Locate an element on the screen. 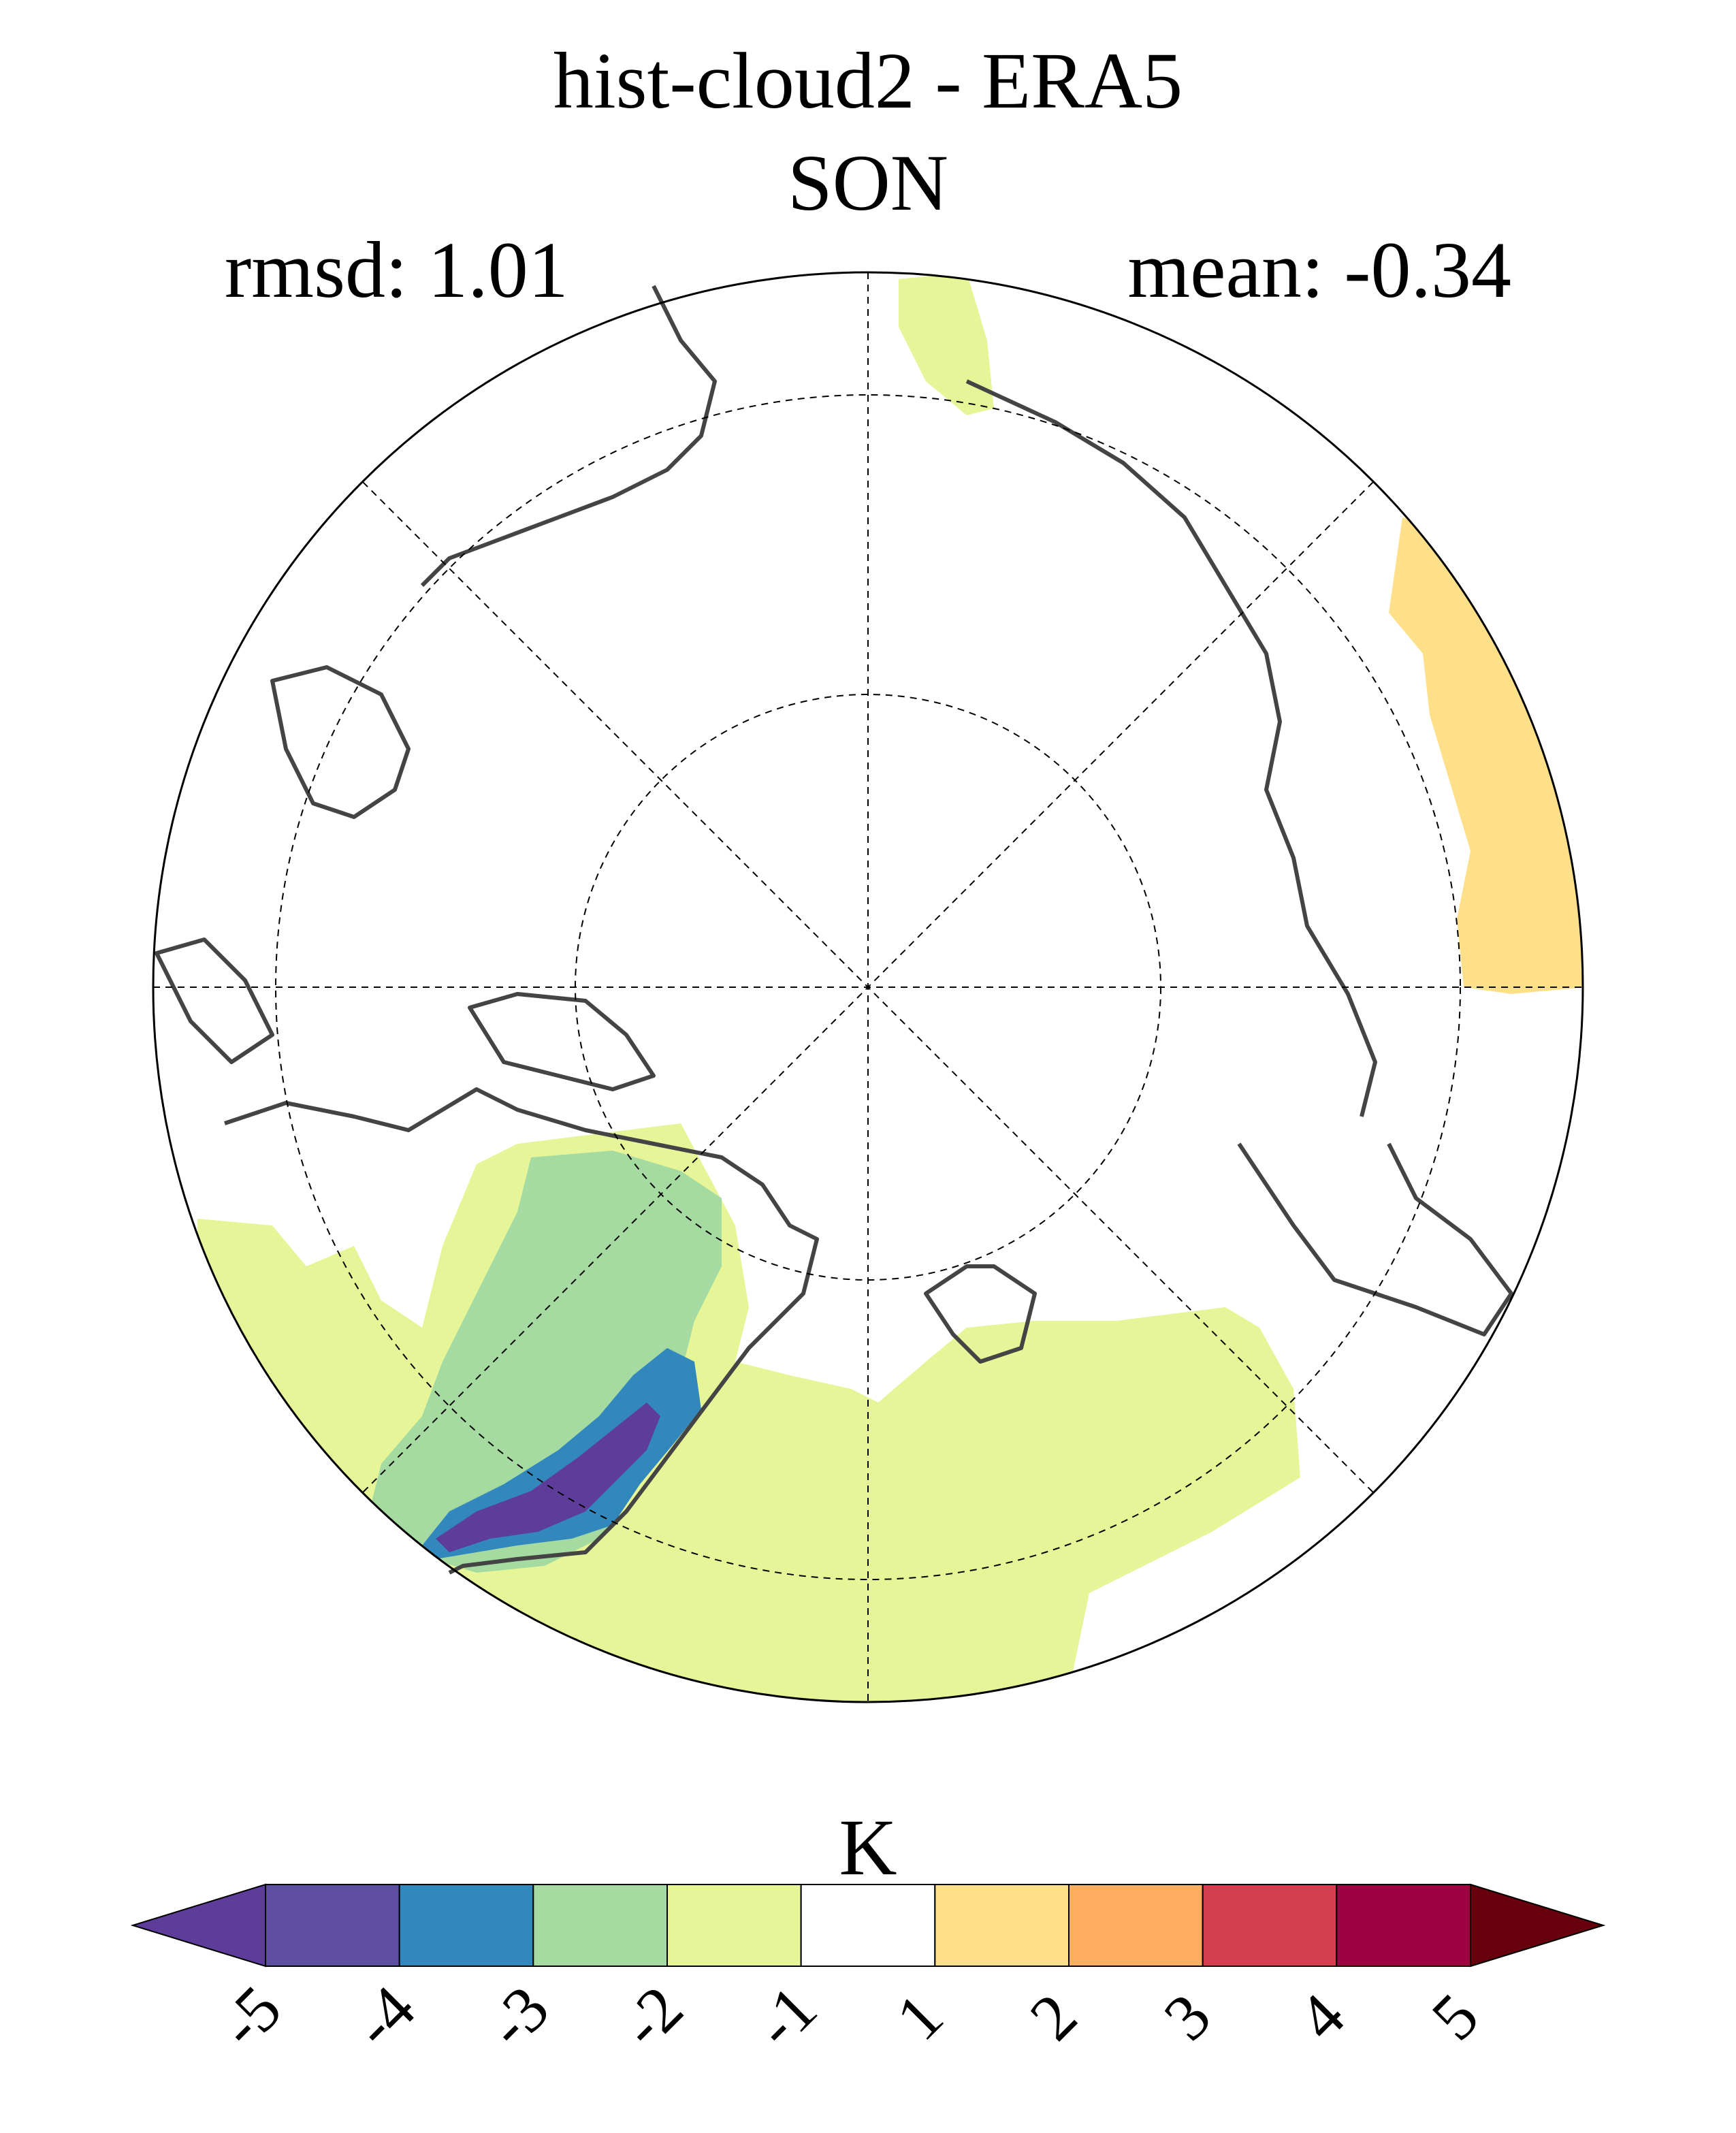 This screenshot has height=2133, width=1736. colorbar-tick-label: -2 is located at coordinates (651, 2017).